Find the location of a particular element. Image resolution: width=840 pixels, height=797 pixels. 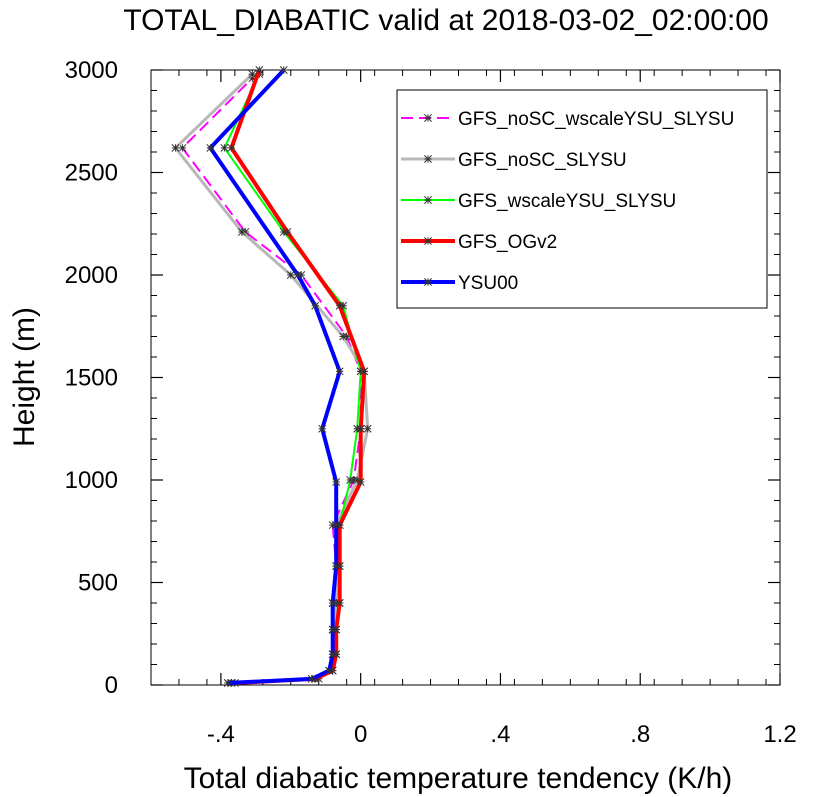

legend-label: GFS_noSC_wscaleYSU_SLYSU is located at coordinates (596, 119).